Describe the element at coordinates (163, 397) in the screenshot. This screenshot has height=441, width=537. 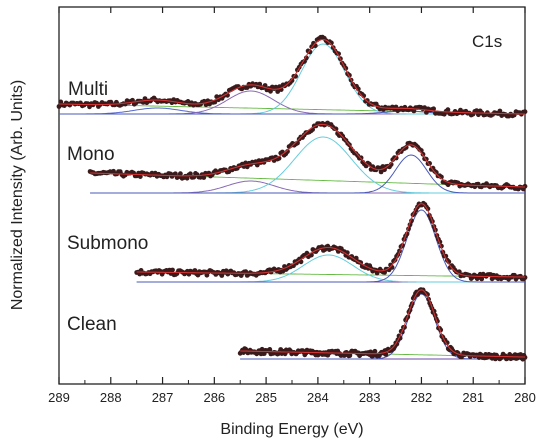
I see `x-tick-label-287: 287` at that location.